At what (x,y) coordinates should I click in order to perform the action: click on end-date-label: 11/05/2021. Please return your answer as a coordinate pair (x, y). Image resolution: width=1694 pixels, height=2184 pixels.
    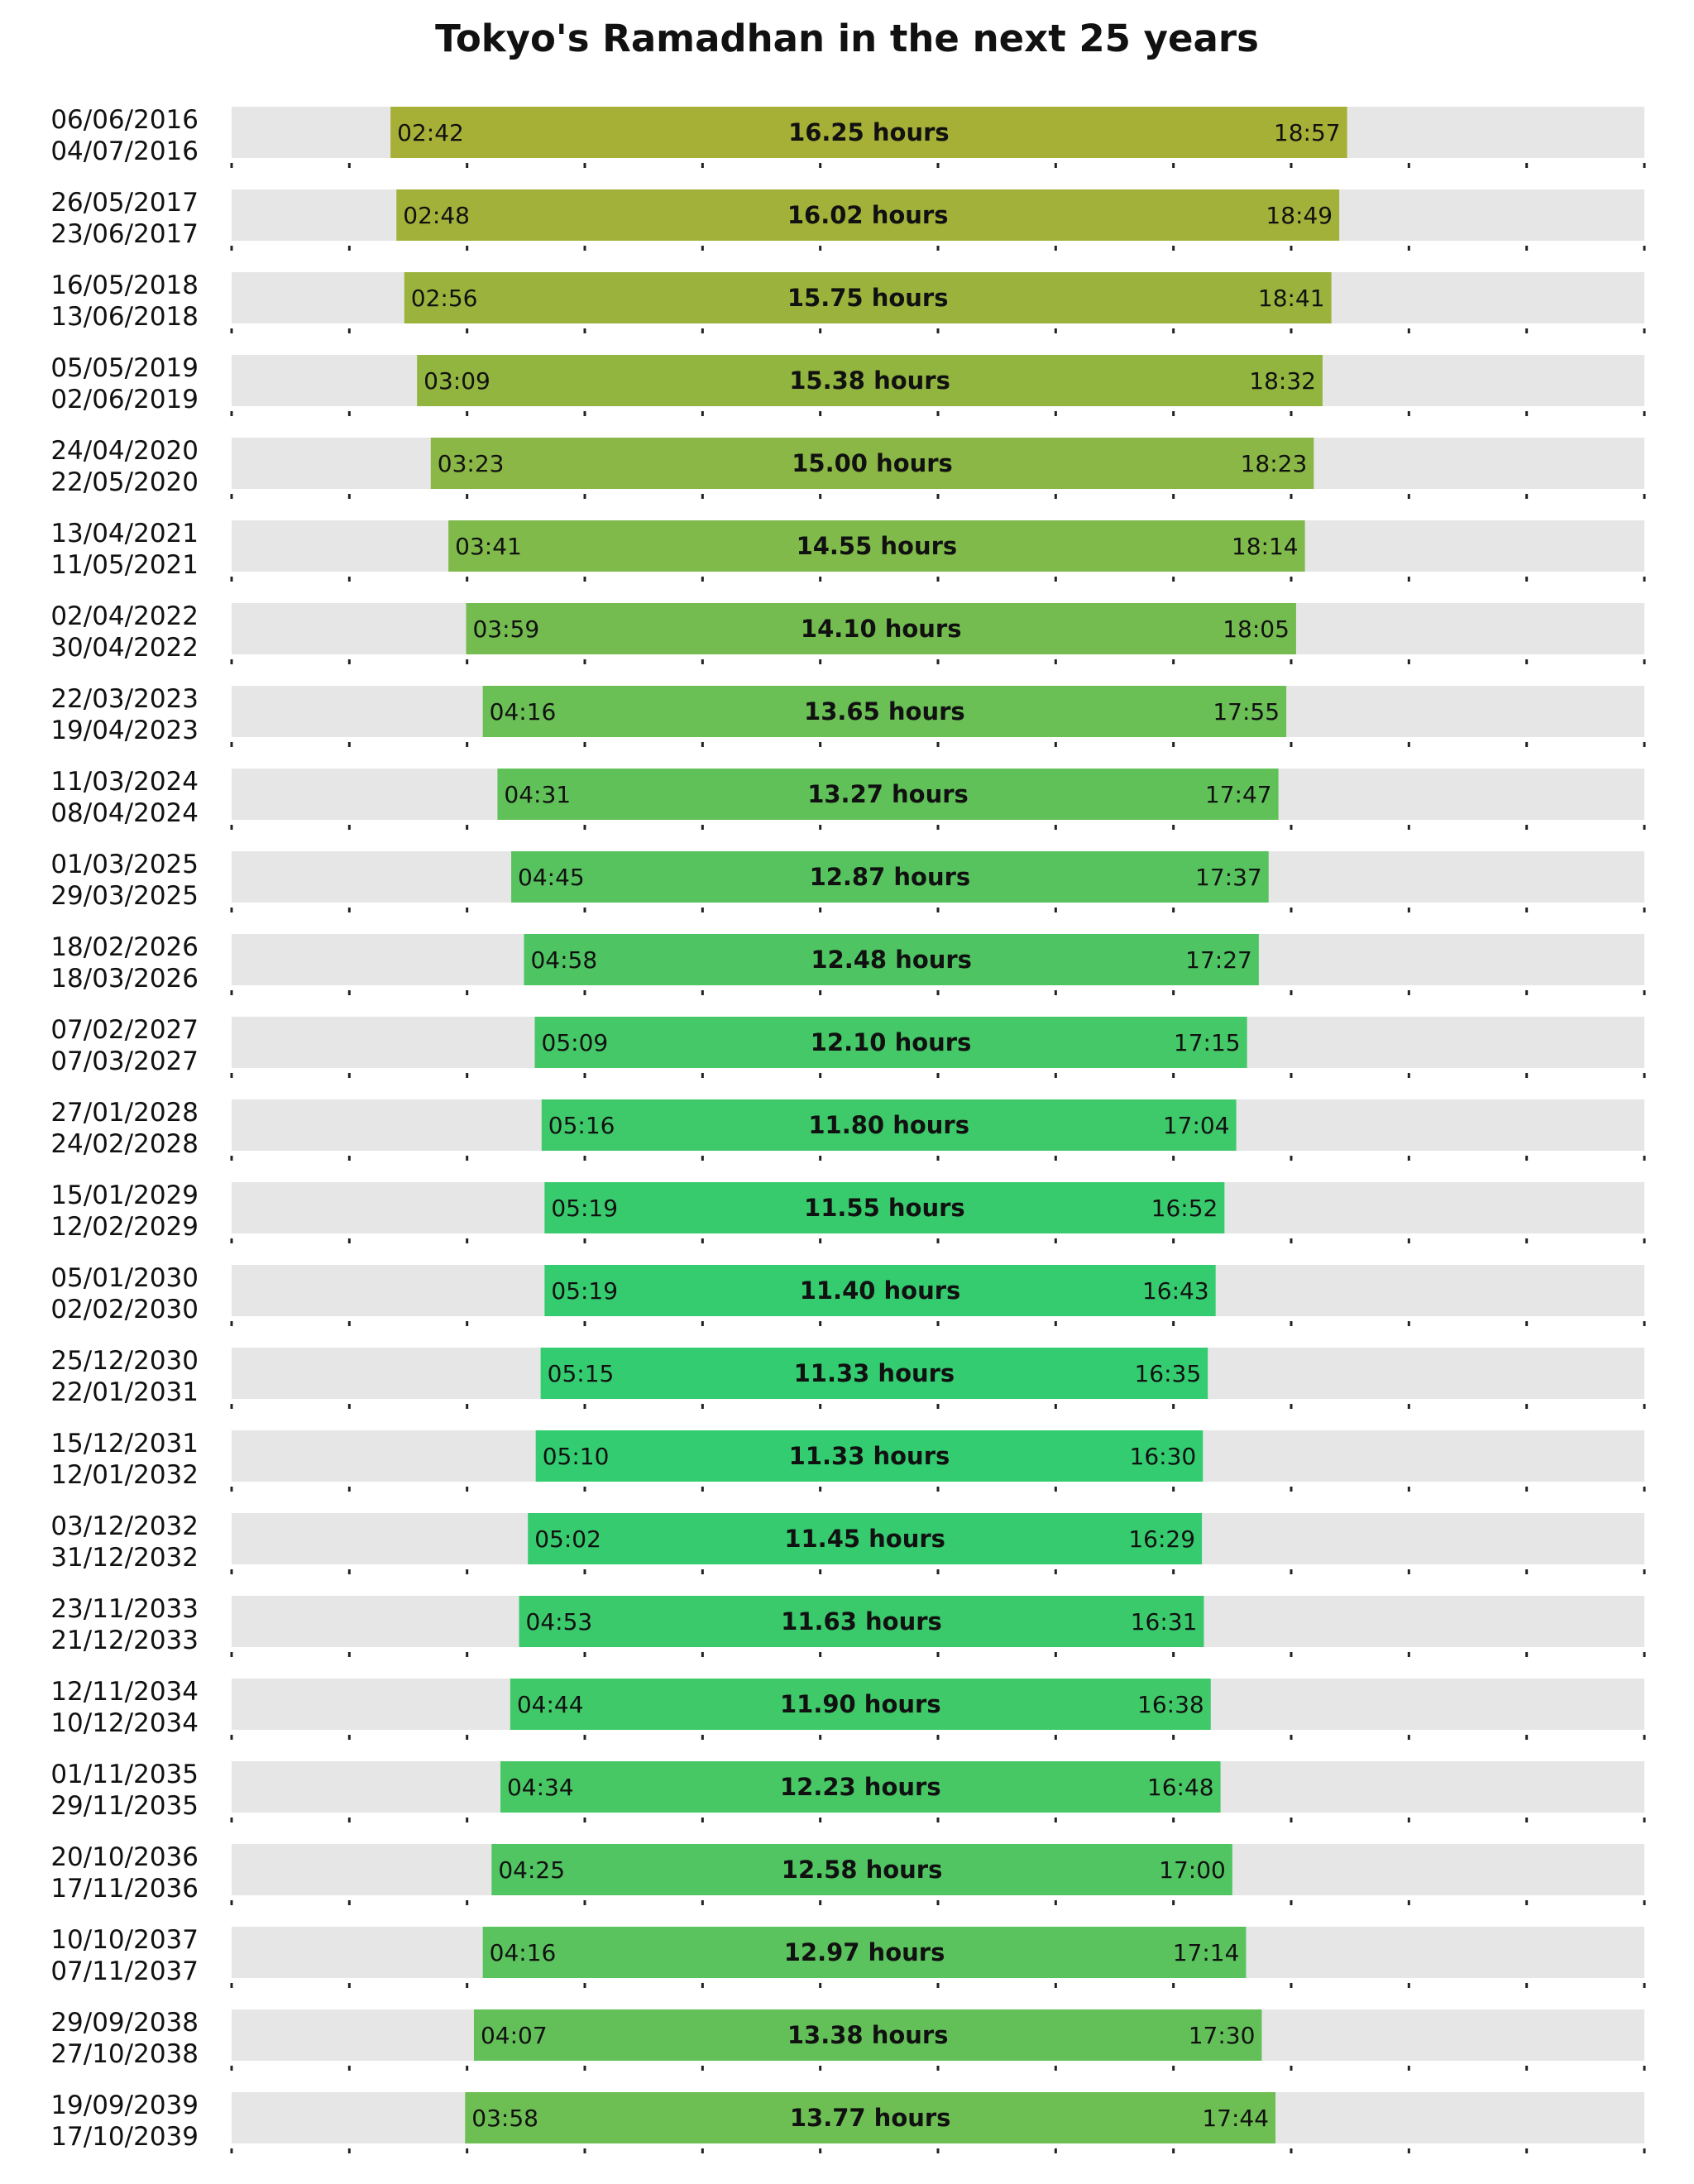
    Looking at the image, I should click on (124, 565).